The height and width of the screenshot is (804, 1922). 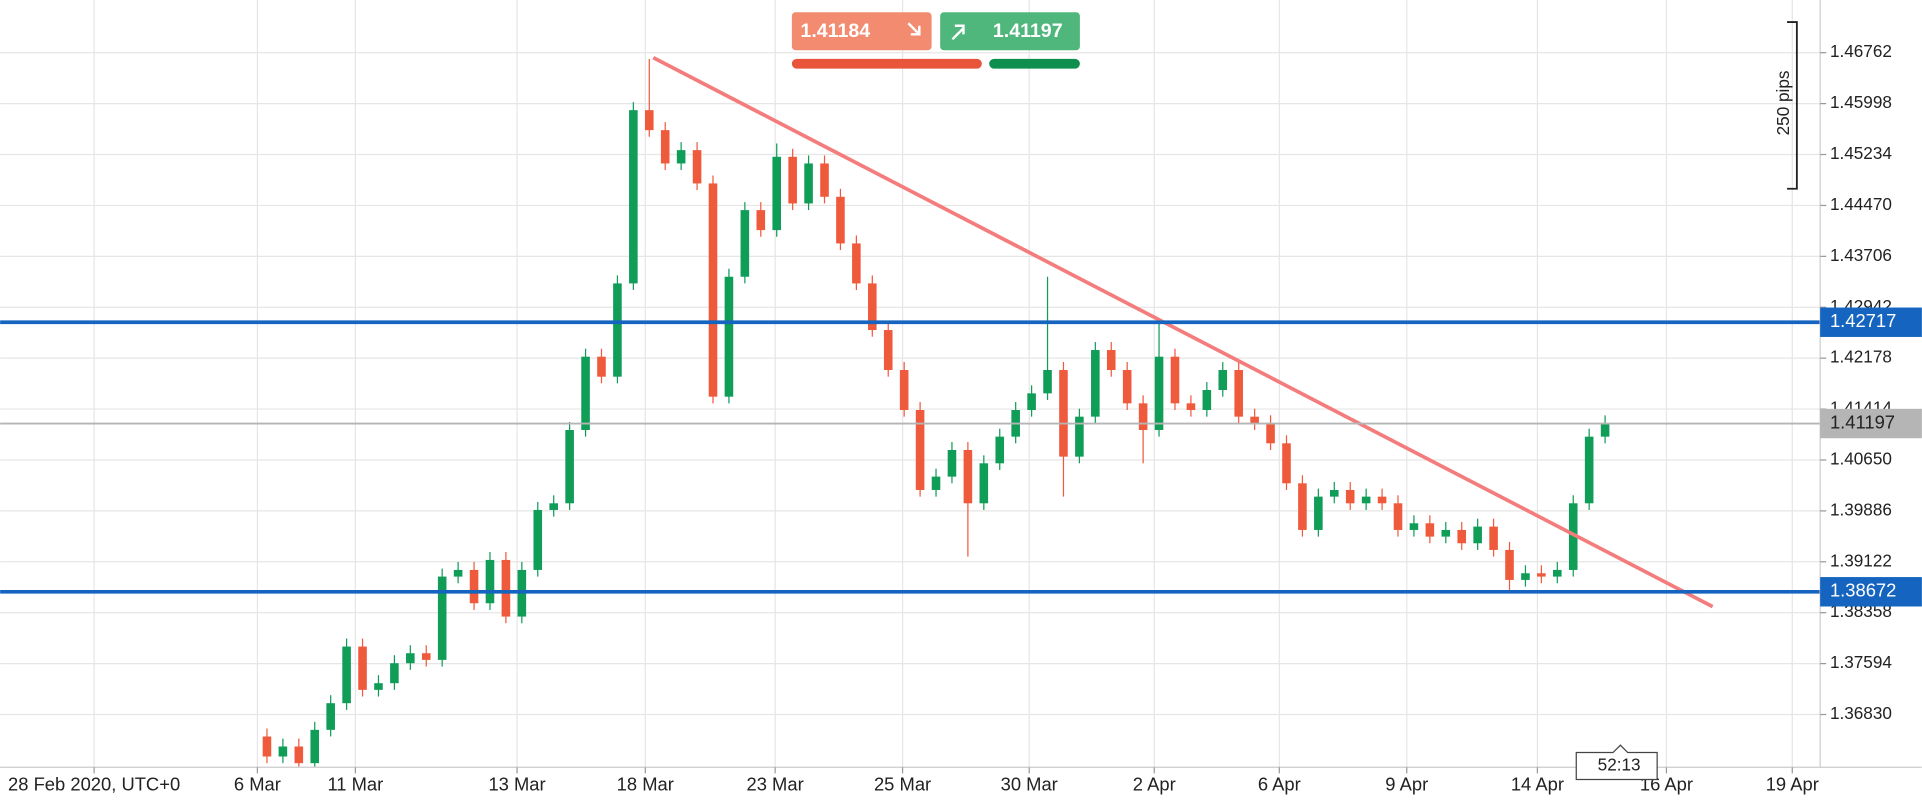 I want to click on buy-button, so click(x=1010, y=31).